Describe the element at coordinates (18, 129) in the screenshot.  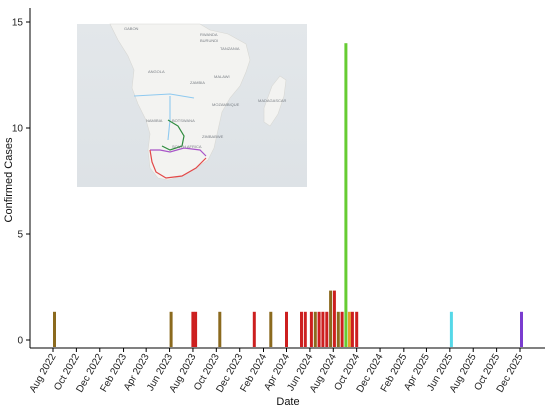
I see `y-tick-label-10: 10` at that location.